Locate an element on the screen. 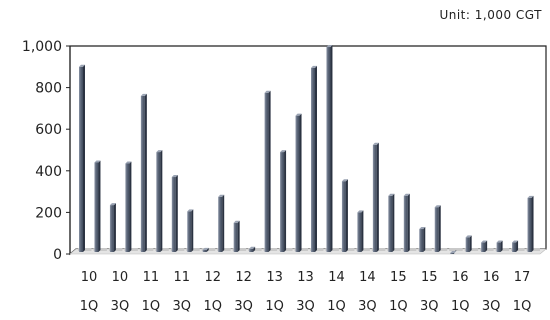 This screenshot has height=320, width=550. y-tick-label: 800 is located at coordinates (48, 89).